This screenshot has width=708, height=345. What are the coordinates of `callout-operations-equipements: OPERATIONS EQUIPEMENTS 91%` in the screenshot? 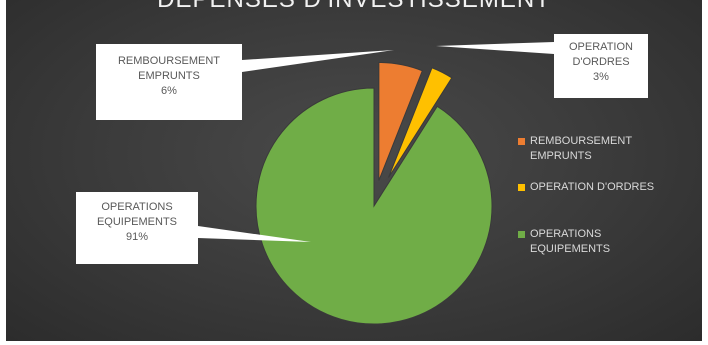 It's located at (137, 228).